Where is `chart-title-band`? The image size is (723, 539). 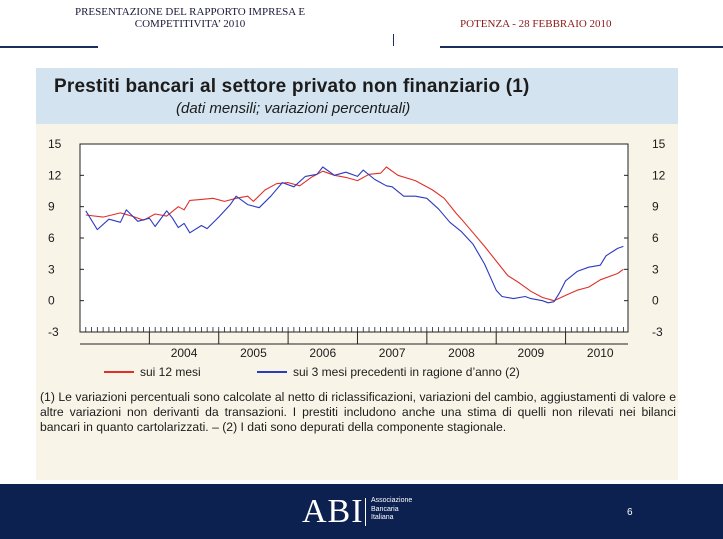 chart-title-band is located at coordinates (357, 96).